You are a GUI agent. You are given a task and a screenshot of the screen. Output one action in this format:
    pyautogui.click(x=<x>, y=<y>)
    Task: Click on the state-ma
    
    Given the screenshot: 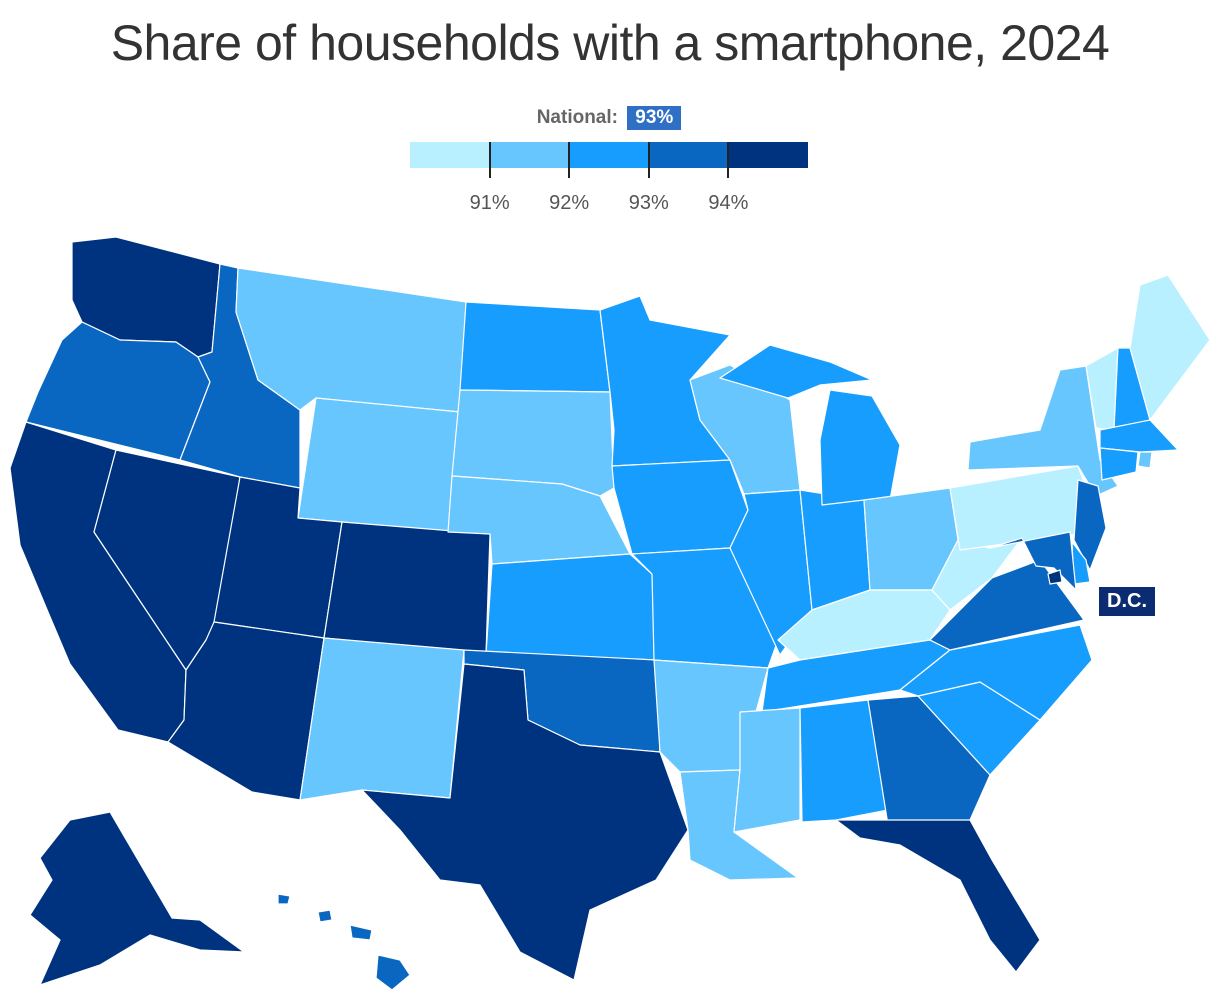 What is the action you would take?
    pyautogui.click(x=1139, y=436)
    